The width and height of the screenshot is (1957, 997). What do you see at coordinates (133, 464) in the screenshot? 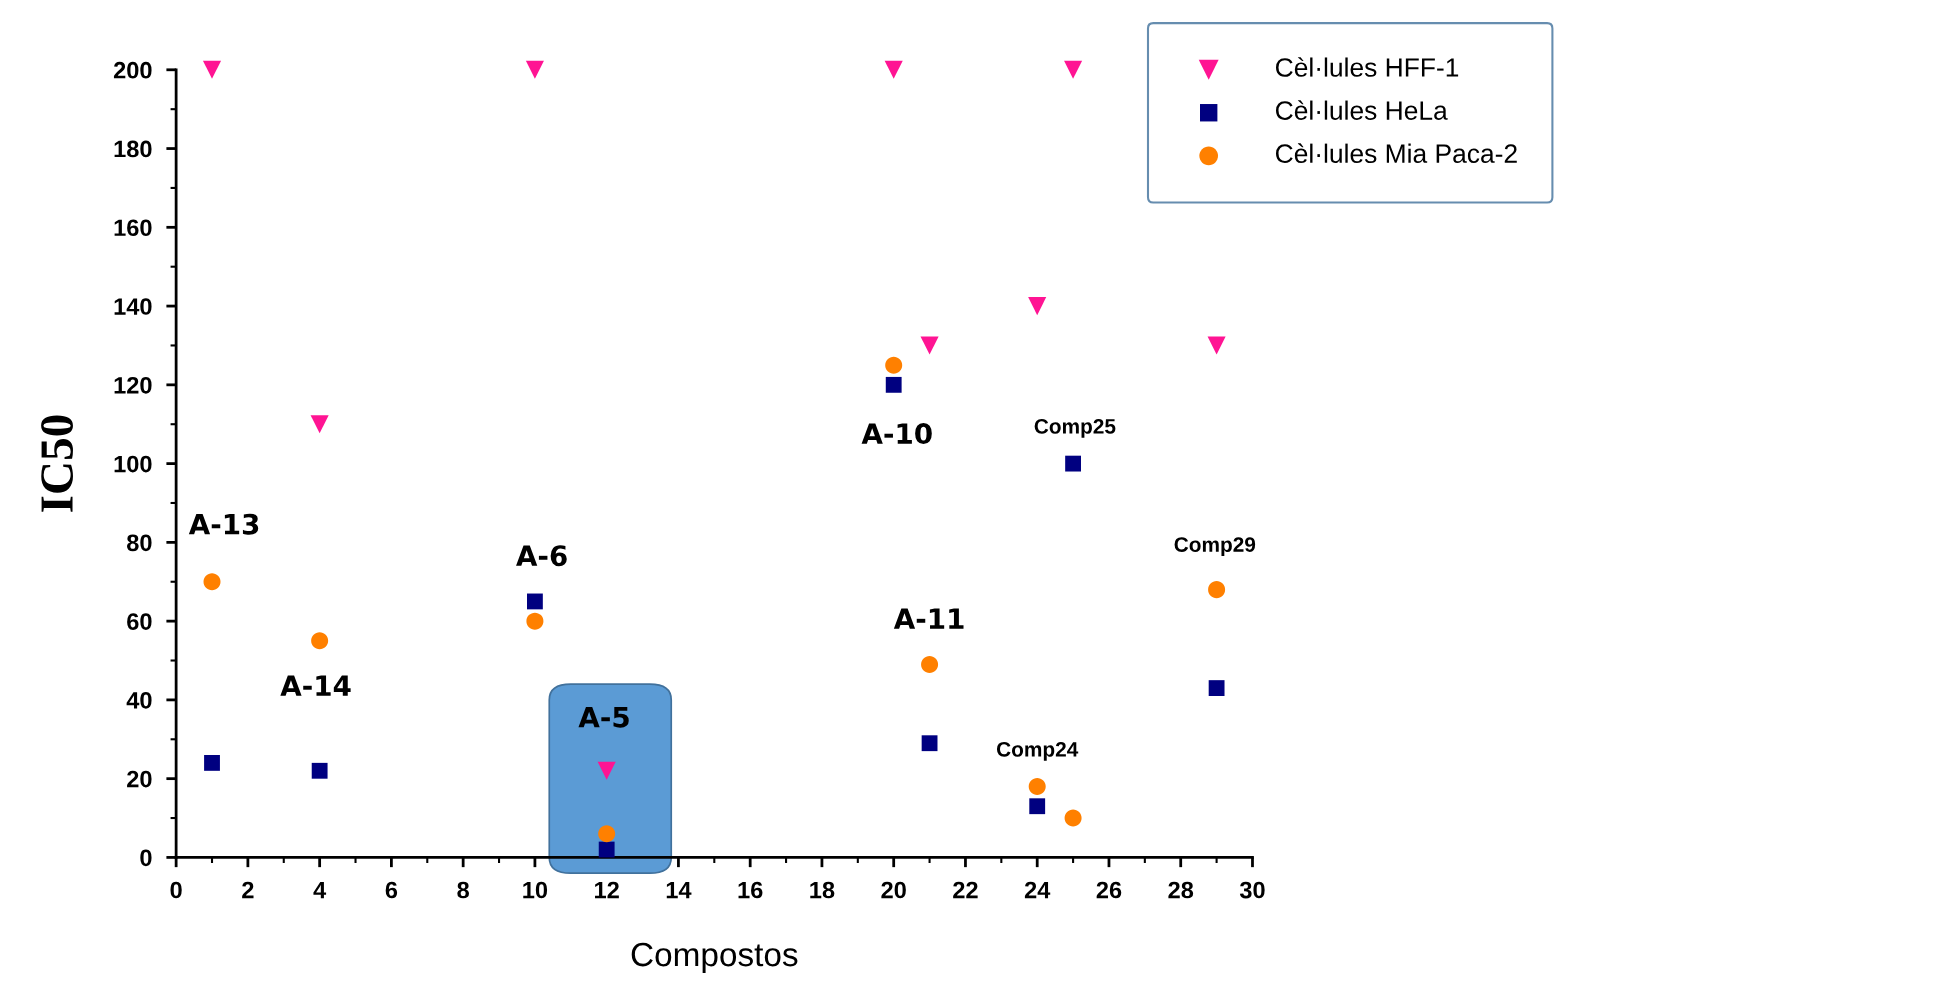
I see `y-tick-label: 100` at bounding box center [133, 464].